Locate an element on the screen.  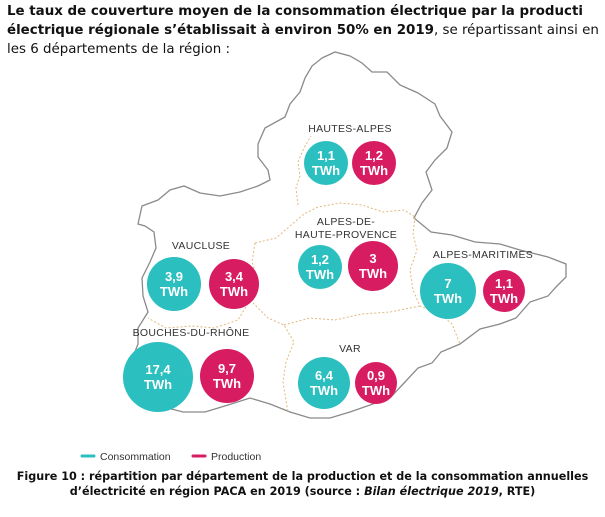
bubble-consommation-vaucluse is located at coordinates (174, 284).